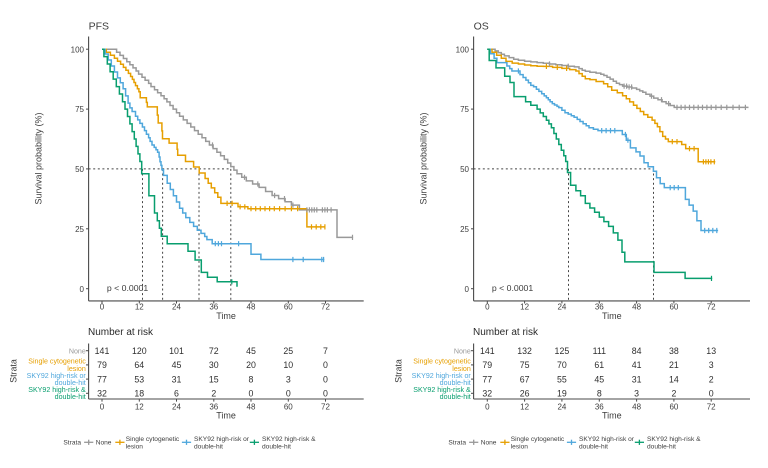 This screenshot has height=468, width=768. I want to click on svg-text: 132, so click(524, 351).